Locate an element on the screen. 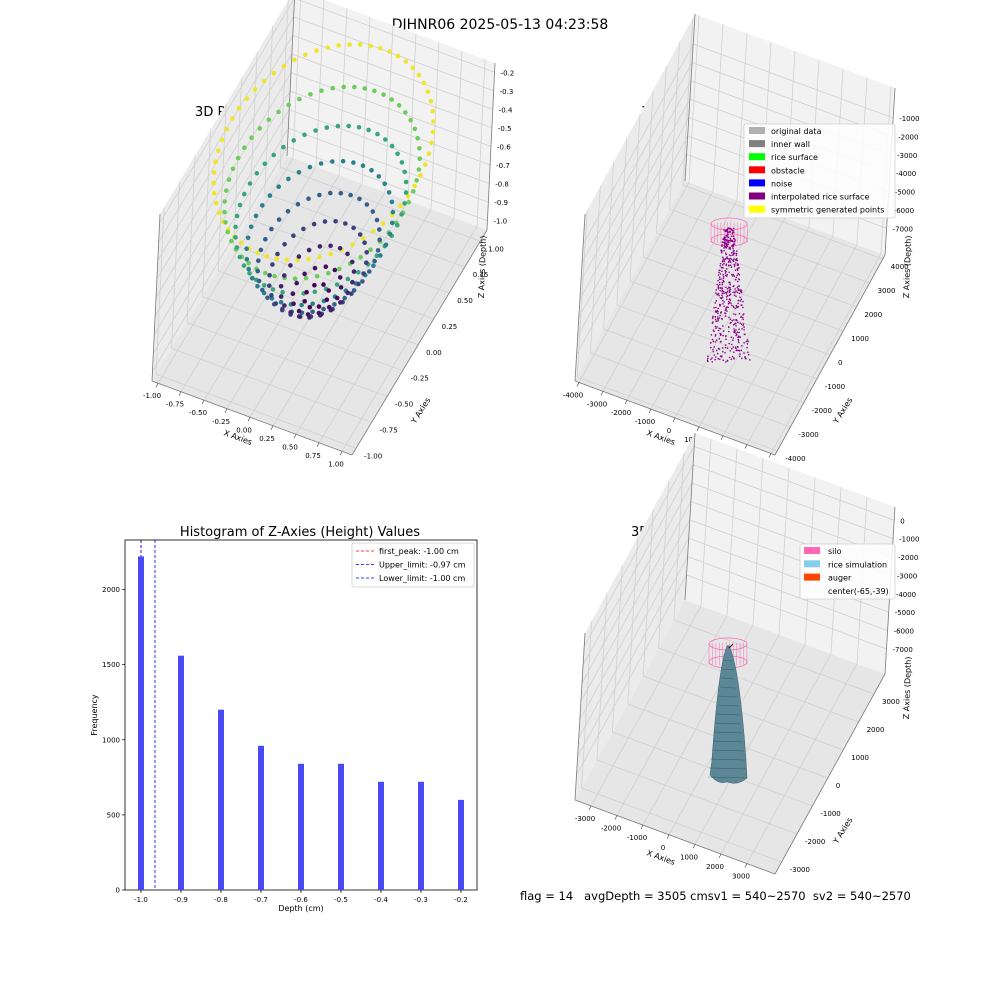 The width and height of the screenshot is (1000, 1000). plot3-x-tick-label: -0.7 is located at coordinates (261, 900).